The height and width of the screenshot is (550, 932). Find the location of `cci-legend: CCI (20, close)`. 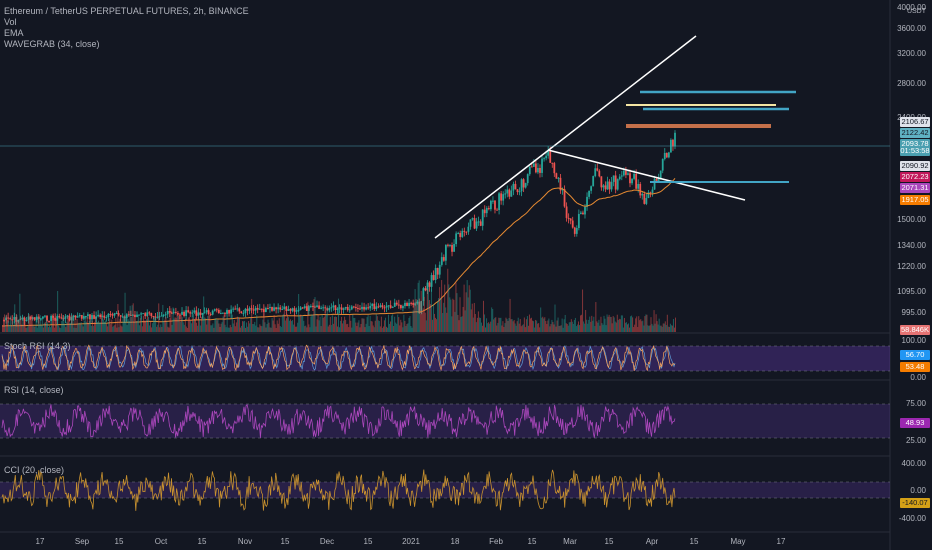

cci-legend: CCI (20, close) is located at coordinates (34, 470).